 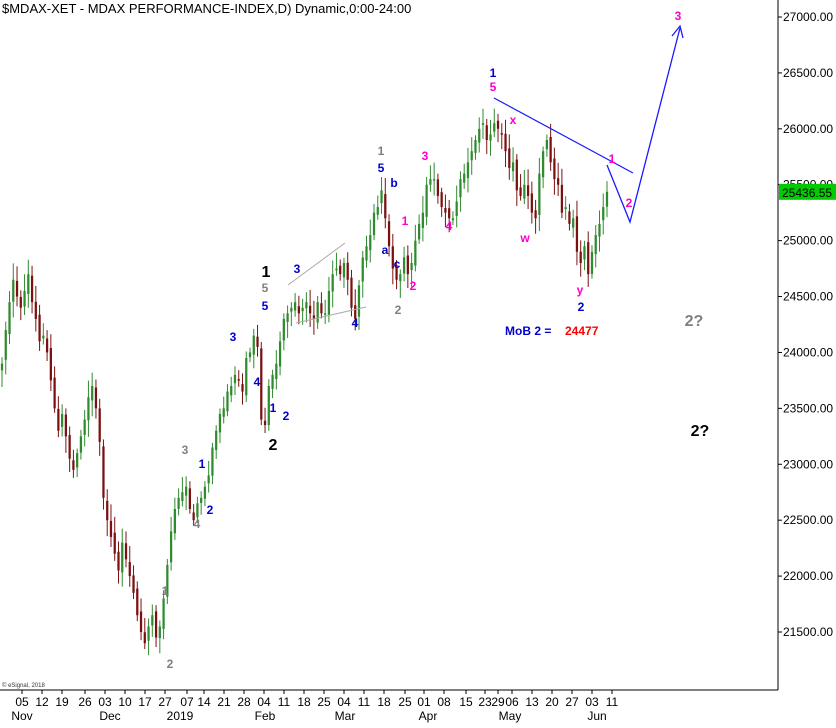 I want to click on copyright-note: © eSignal, 2018, so click(x=23, y=685).